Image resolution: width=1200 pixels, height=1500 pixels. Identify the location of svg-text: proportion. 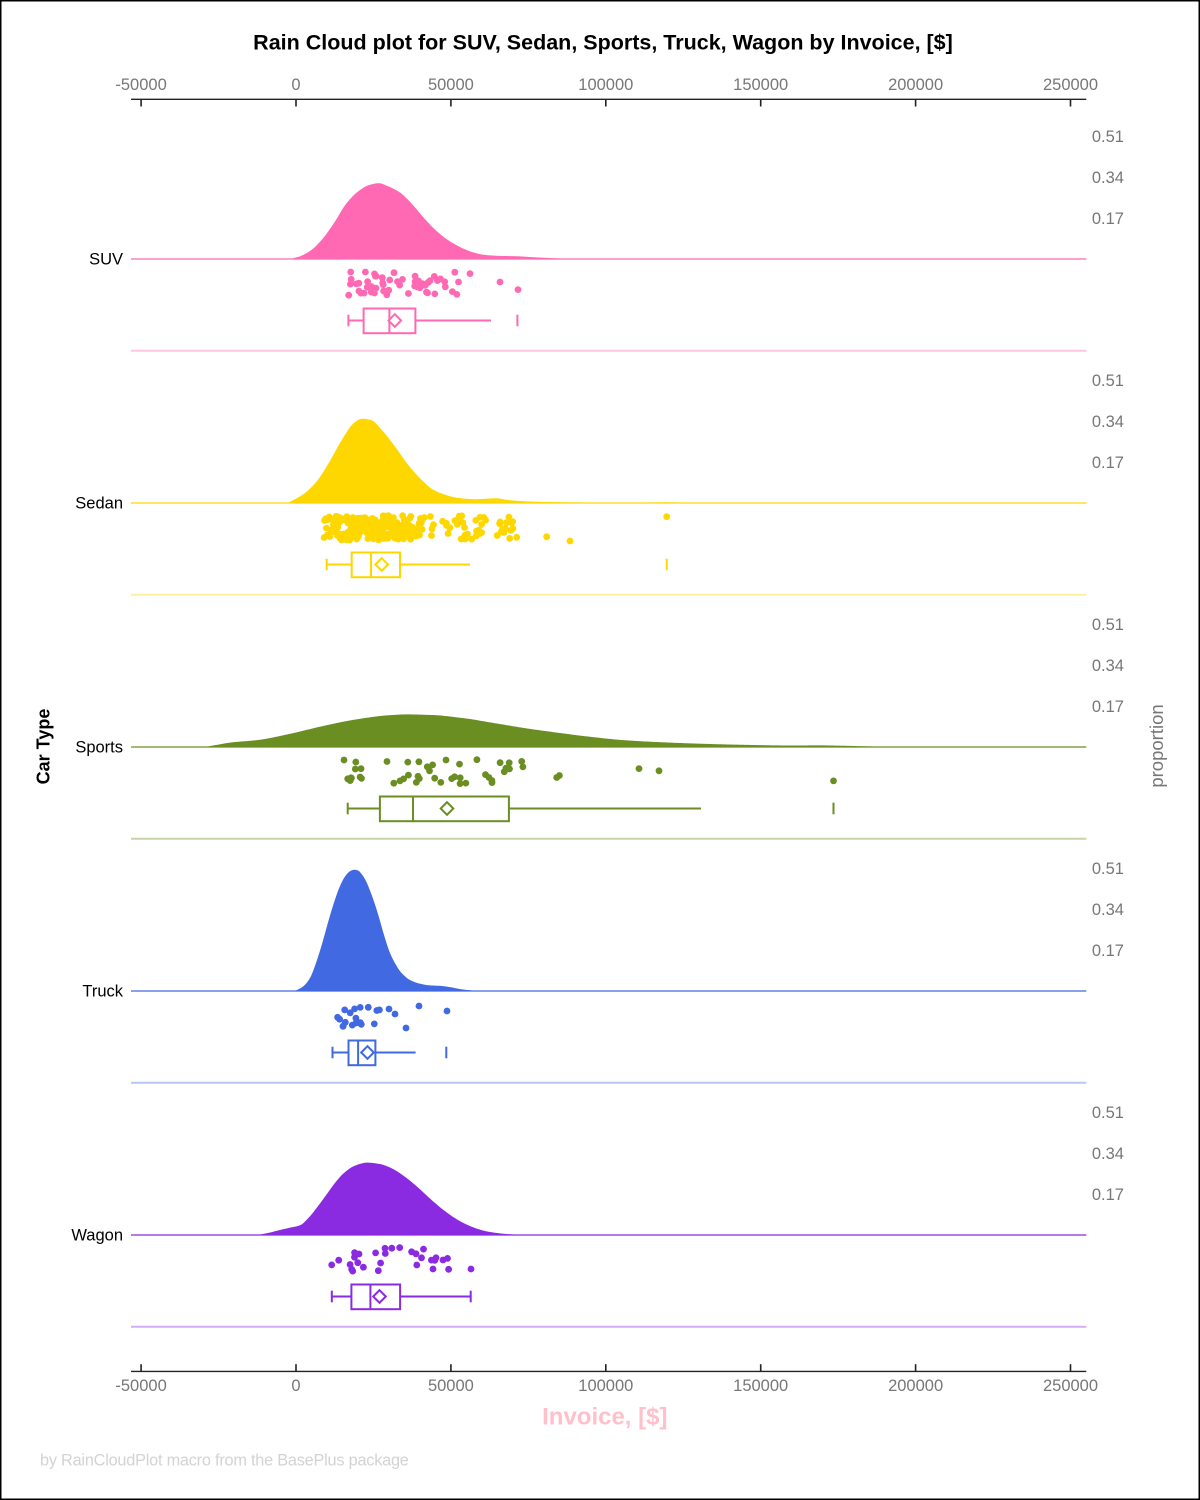
(1156, 745).